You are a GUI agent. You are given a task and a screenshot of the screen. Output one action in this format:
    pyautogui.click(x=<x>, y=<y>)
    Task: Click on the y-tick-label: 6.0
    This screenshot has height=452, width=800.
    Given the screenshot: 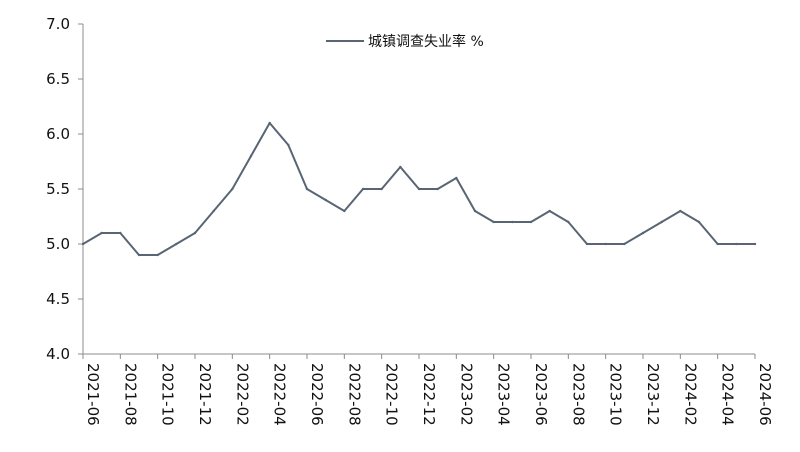 What is the action you would take?
    pyautogui.click(x=58, y=134)
    